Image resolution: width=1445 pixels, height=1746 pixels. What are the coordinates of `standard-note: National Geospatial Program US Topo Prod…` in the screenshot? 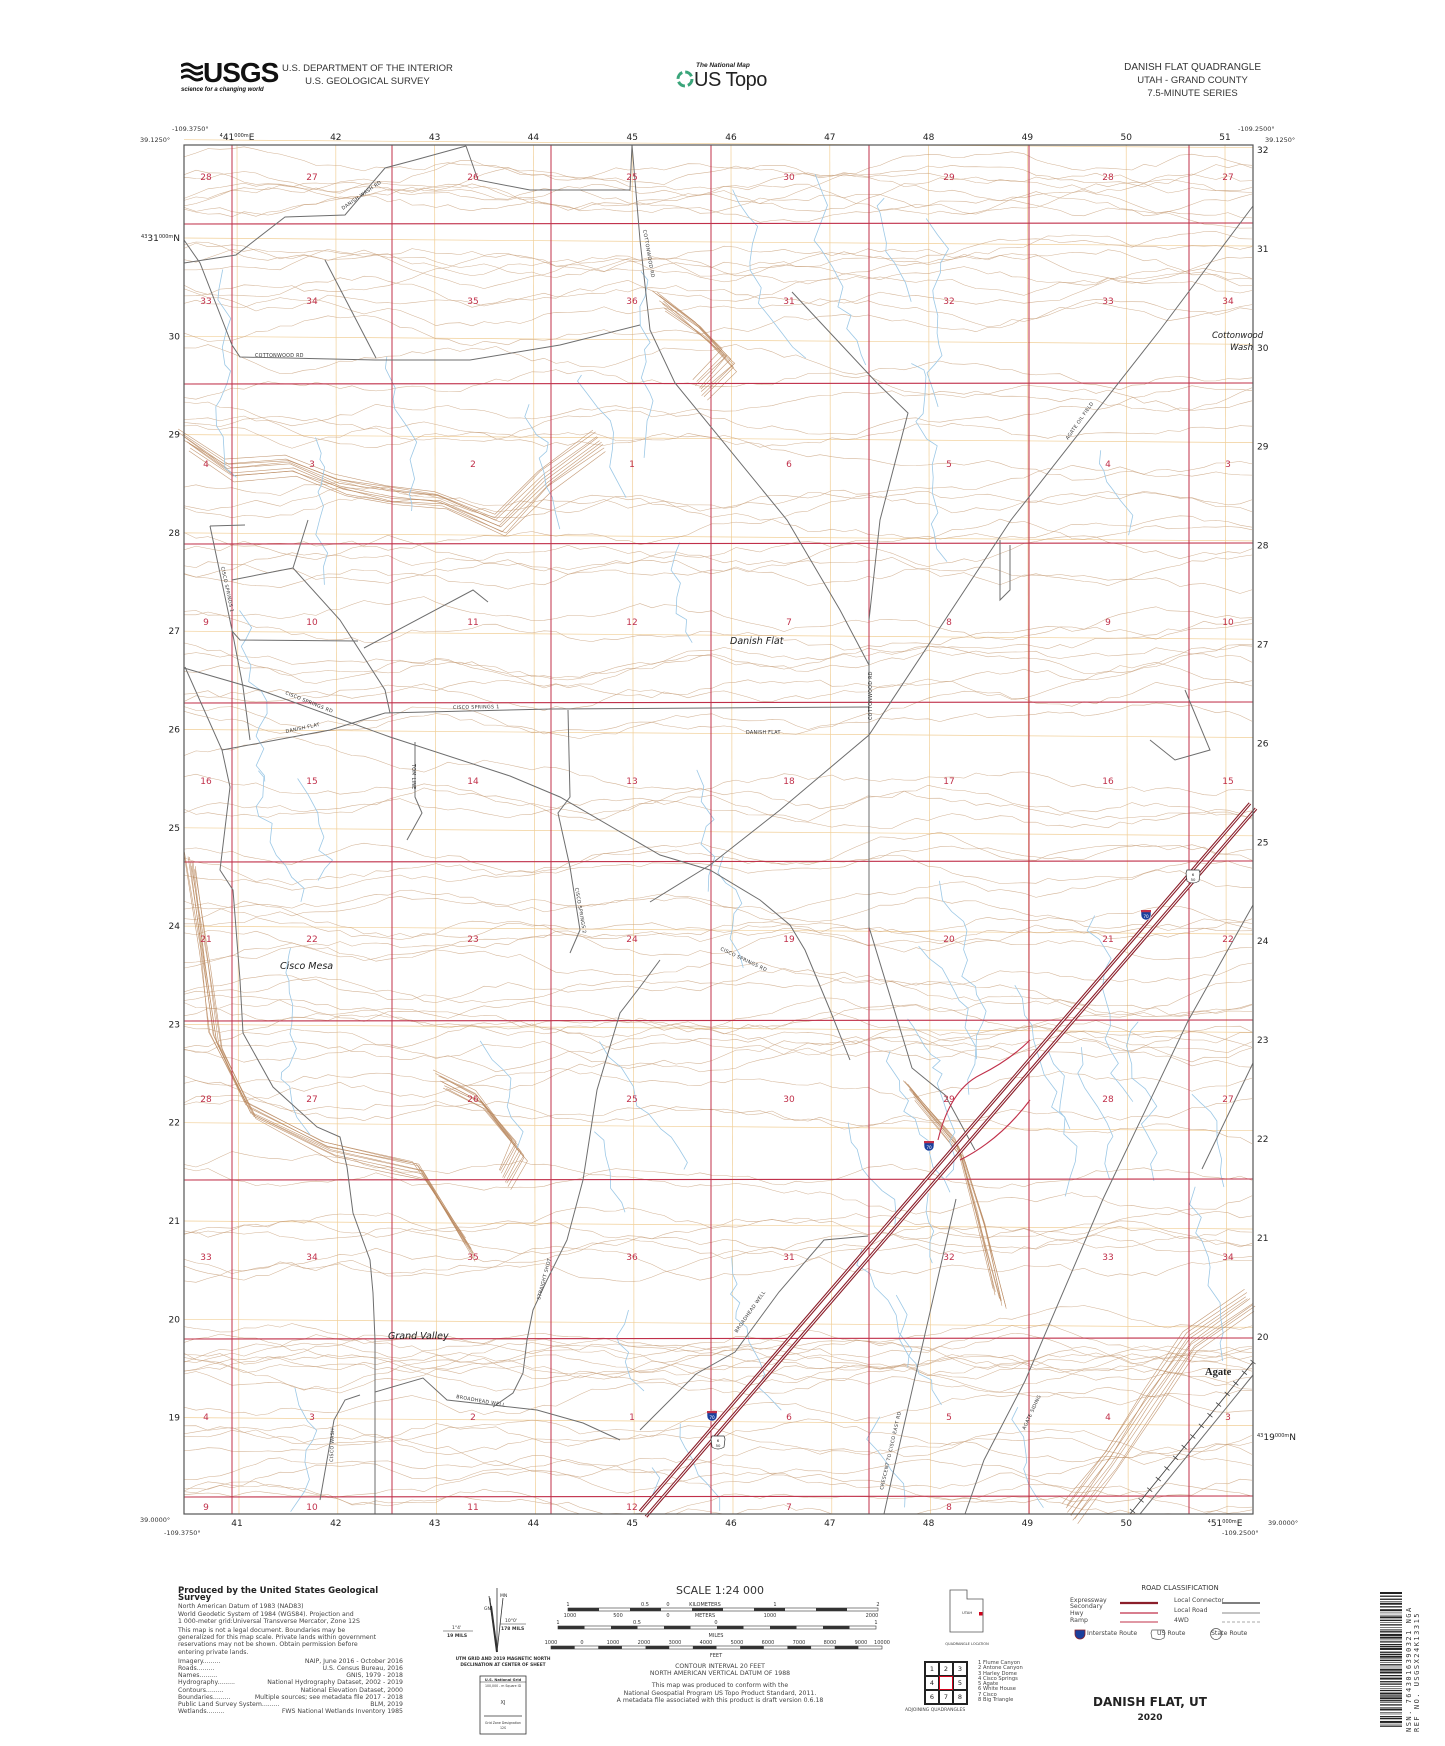 It's located at (720, 1693).